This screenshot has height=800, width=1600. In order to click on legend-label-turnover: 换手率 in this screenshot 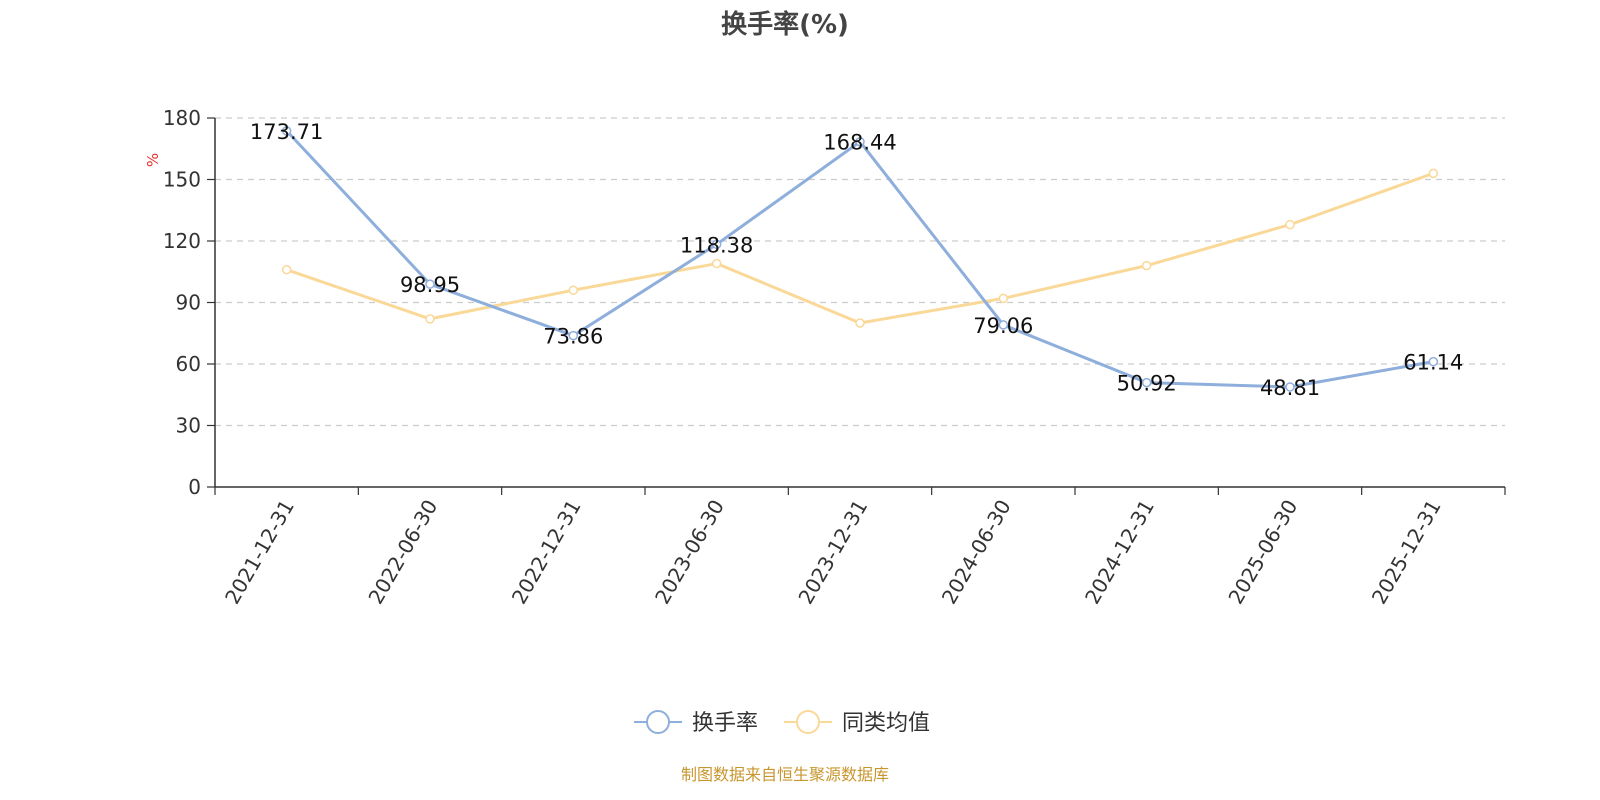, I will do `click(725, 723)`.